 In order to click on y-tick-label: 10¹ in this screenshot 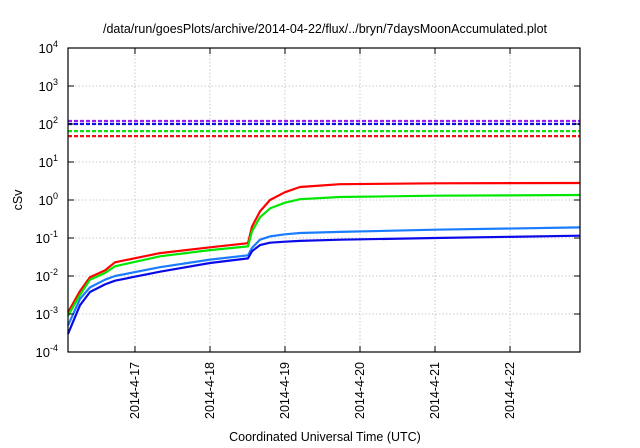, I will do `click(48, 161)`.